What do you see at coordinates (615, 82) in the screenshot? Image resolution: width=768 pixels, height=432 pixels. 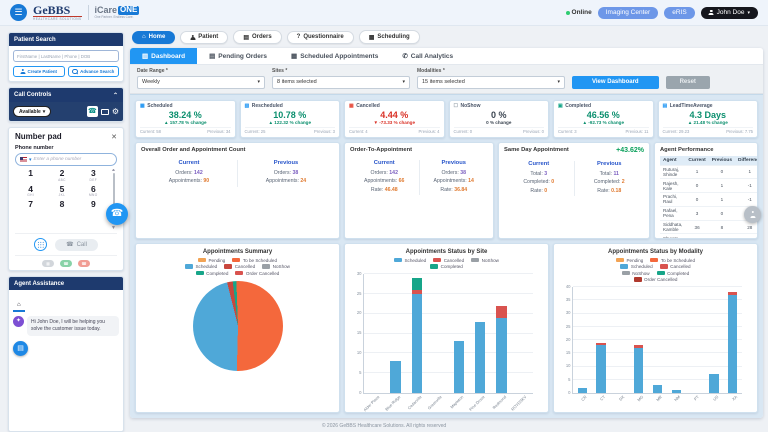 I see `view-dashboard-button: View Dashboard` at bounding box center [615, 82].